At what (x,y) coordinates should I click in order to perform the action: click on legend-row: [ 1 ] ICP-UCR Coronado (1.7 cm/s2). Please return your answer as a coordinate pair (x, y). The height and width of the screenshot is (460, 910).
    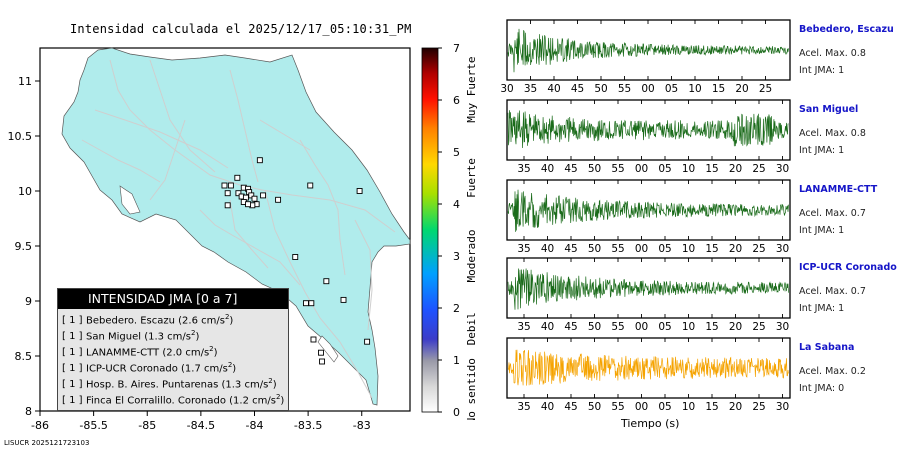
    Looking at the image, I should click on (173, 367).